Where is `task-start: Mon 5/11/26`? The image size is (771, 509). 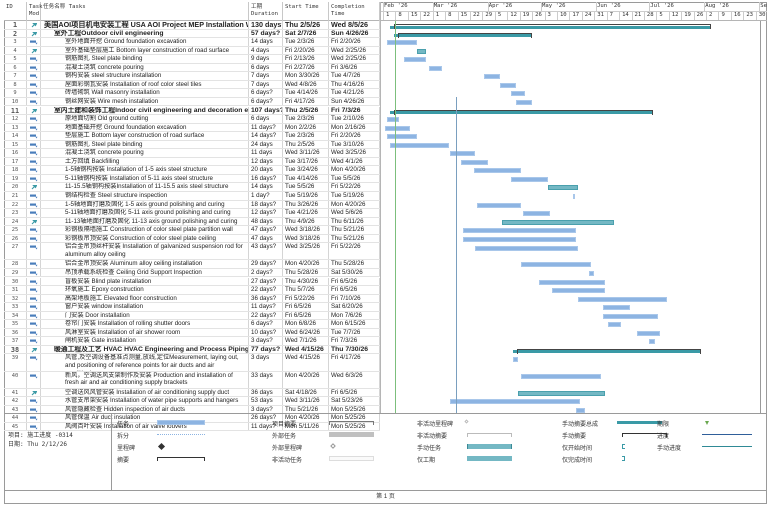
task-start: Mon 5/11/26 is located at coordinates (306, 426).